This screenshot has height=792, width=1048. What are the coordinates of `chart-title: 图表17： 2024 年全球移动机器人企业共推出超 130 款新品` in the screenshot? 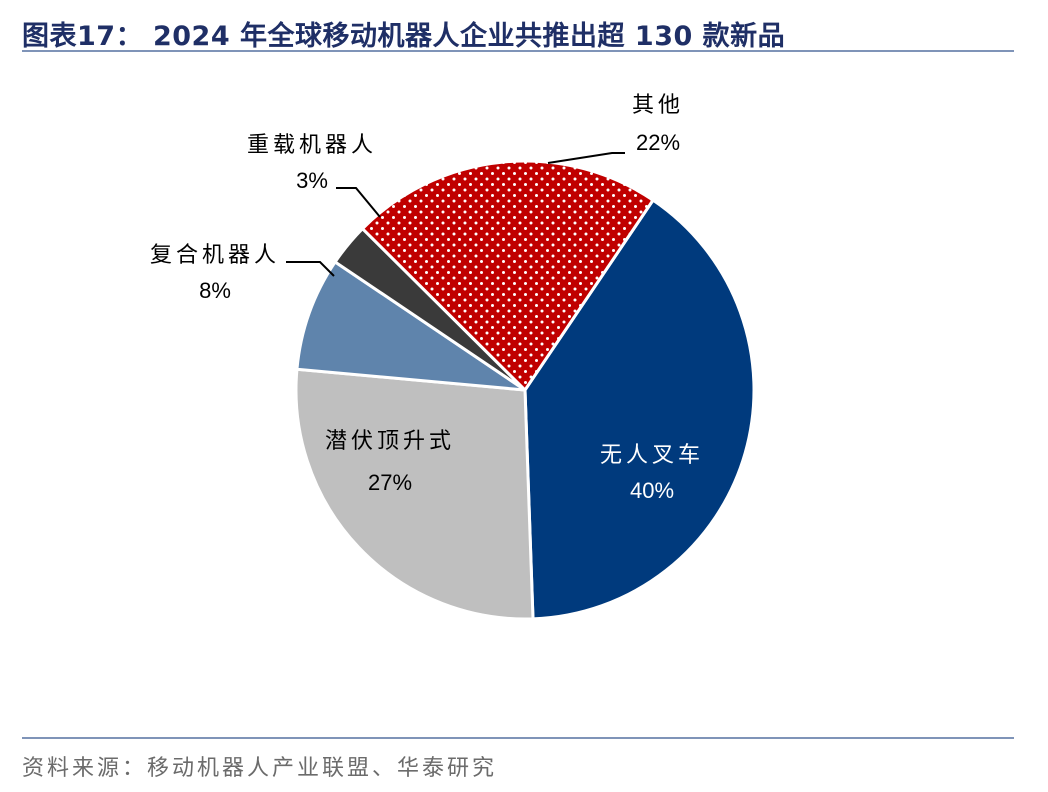 It's located at (404, 36).